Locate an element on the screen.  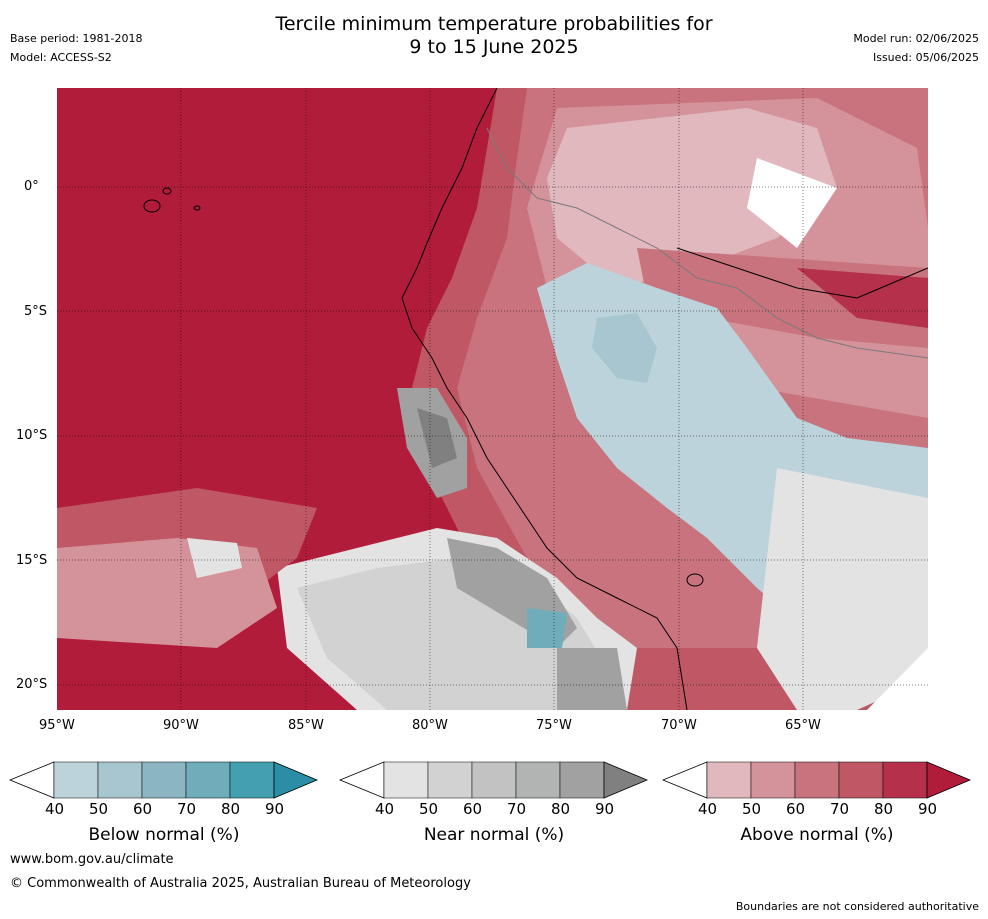
above-normal-40-area is located at coordinates (692, 198).